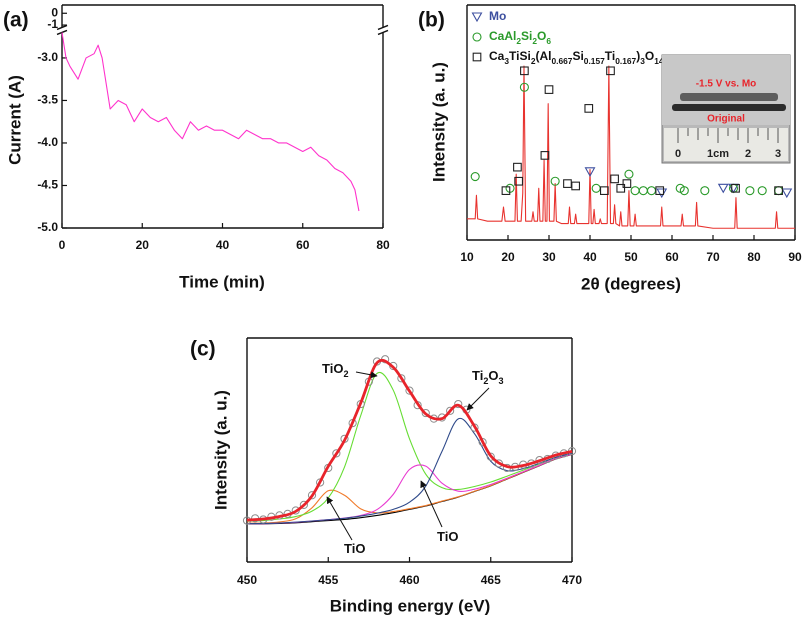  What do you see at coordinates (335, 370) in the screenshot?
I see `annotation: TiO2` at bounding box center [335, 370].